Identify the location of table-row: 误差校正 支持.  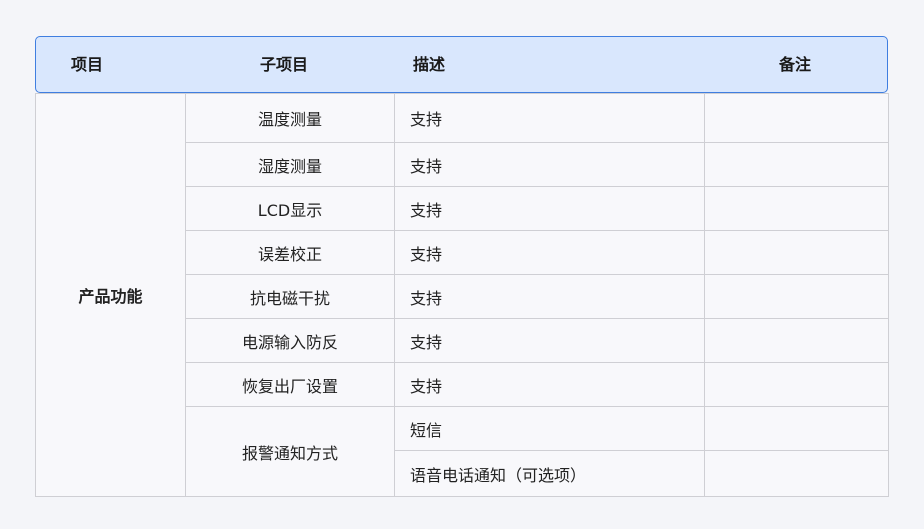
(462, 252).